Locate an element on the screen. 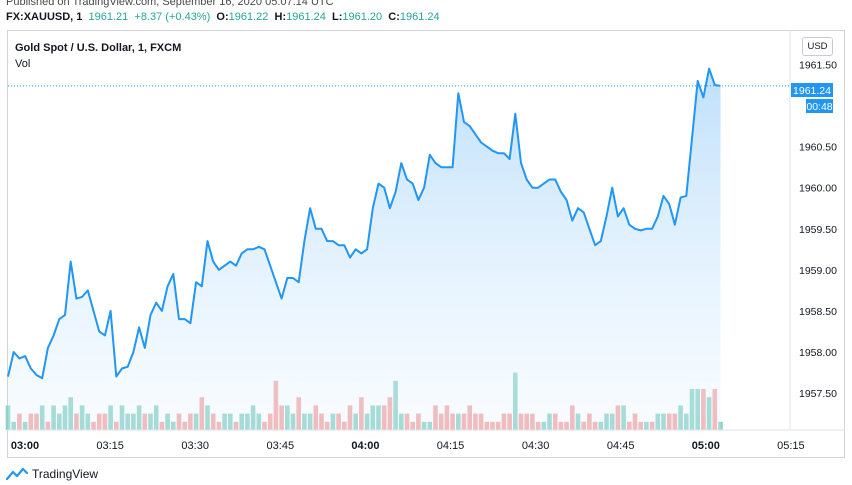 The image size is (852, 485). last-price-tag-label: 1961.24 is located at coordinates (812, 91).